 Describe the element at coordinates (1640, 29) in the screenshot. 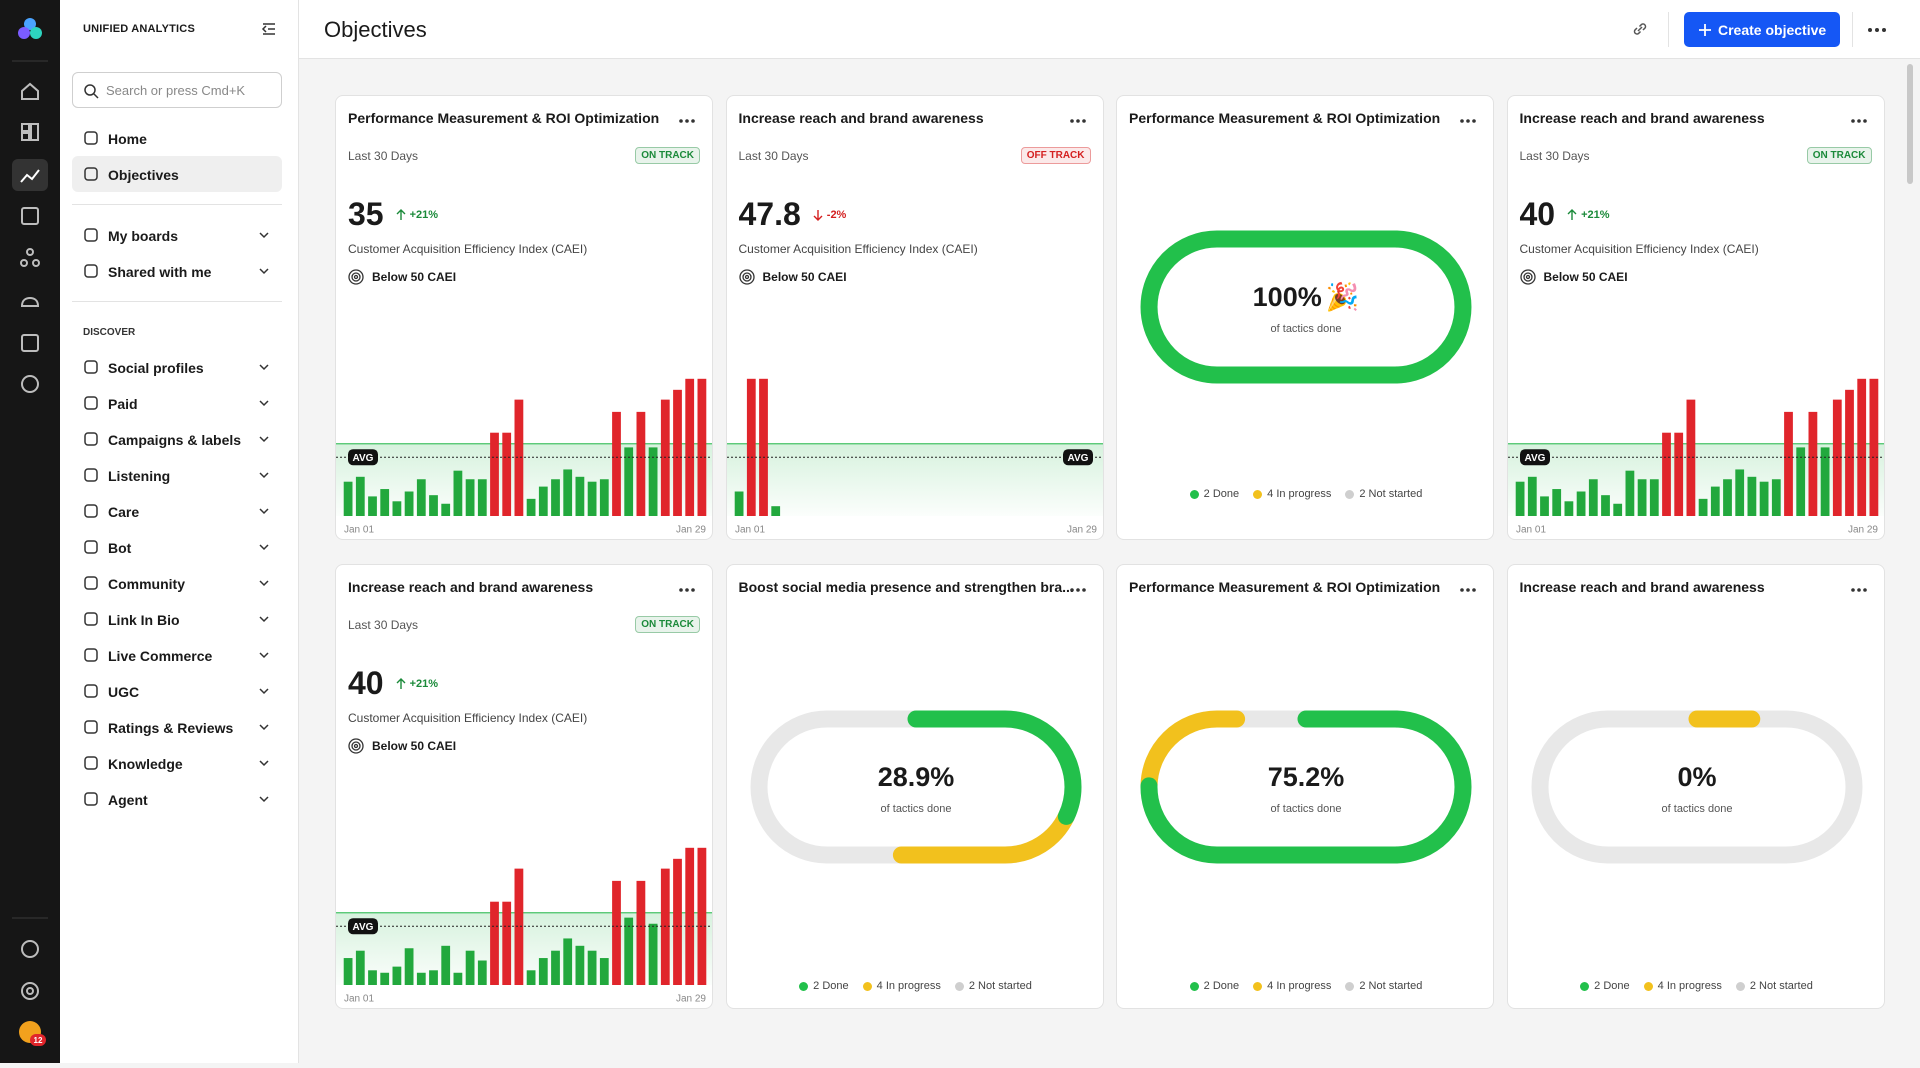

I see `link-button` at that location.